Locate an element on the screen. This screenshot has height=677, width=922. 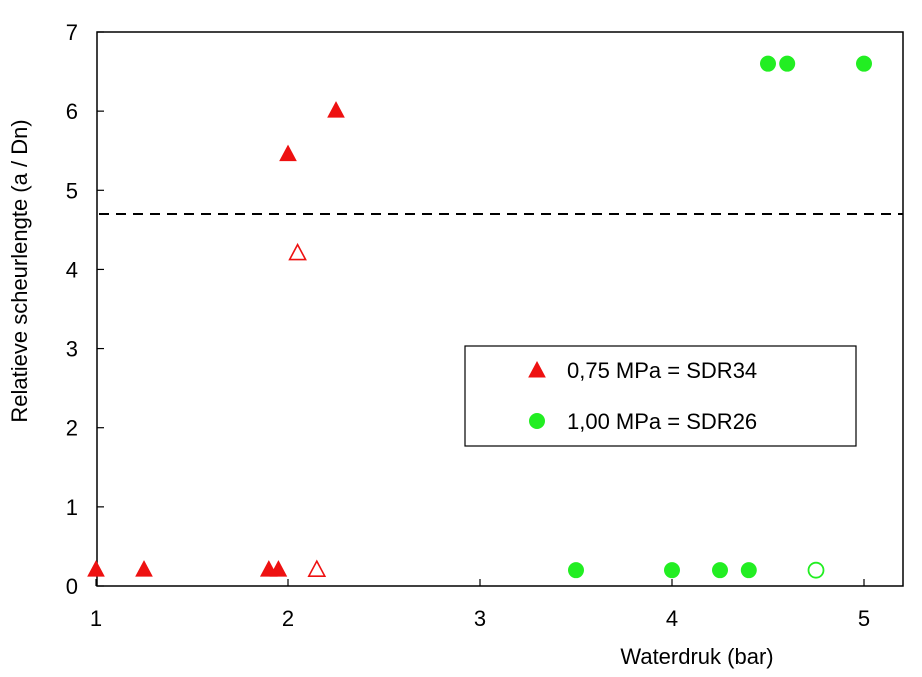
y-tick-label: 7 is located at coordinates (72, 32).